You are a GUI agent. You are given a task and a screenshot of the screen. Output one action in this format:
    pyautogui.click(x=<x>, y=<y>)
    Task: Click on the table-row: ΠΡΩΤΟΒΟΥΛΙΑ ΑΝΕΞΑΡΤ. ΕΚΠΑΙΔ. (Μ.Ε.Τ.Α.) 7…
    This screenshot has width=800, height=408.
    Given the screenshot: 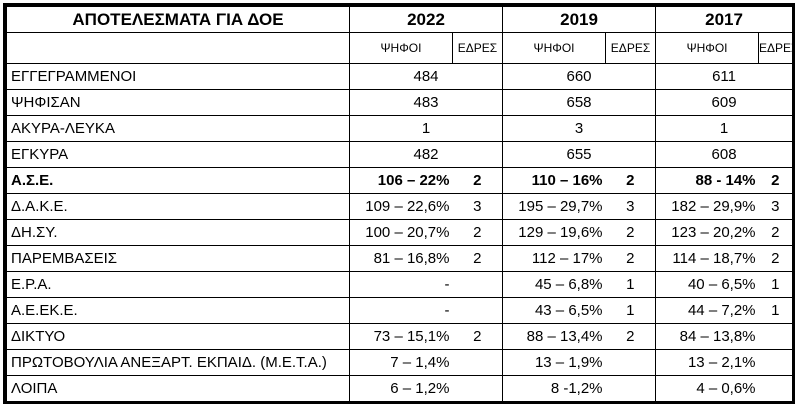 What is the action you would take?
    pyautogui.click(x=400, y=362)
    